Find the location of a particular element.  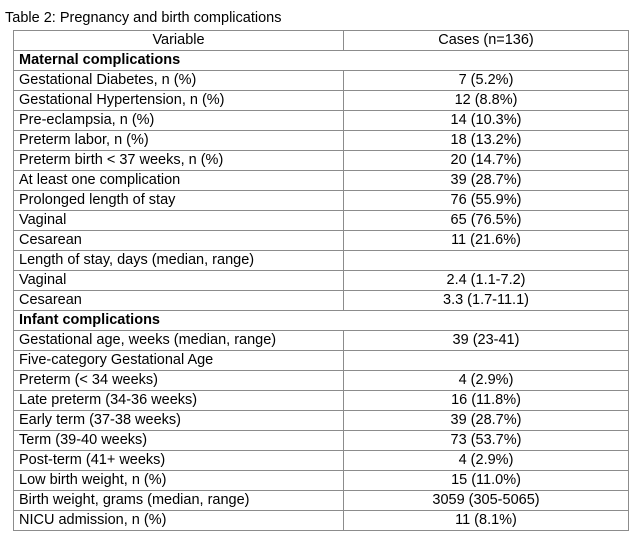

table-row: Low birth weight, n (%) 15 (11.0%) is located at coordinates (321, 480).